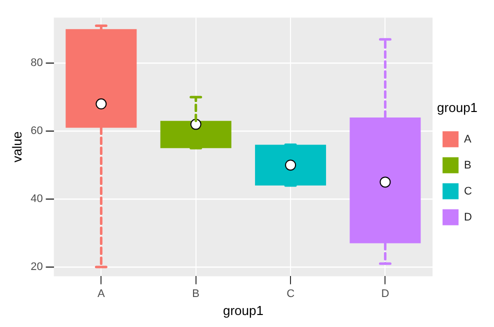 The height and width of the screenshot is (327, 494). I want to click on legend-label: D, so click(468, 217).